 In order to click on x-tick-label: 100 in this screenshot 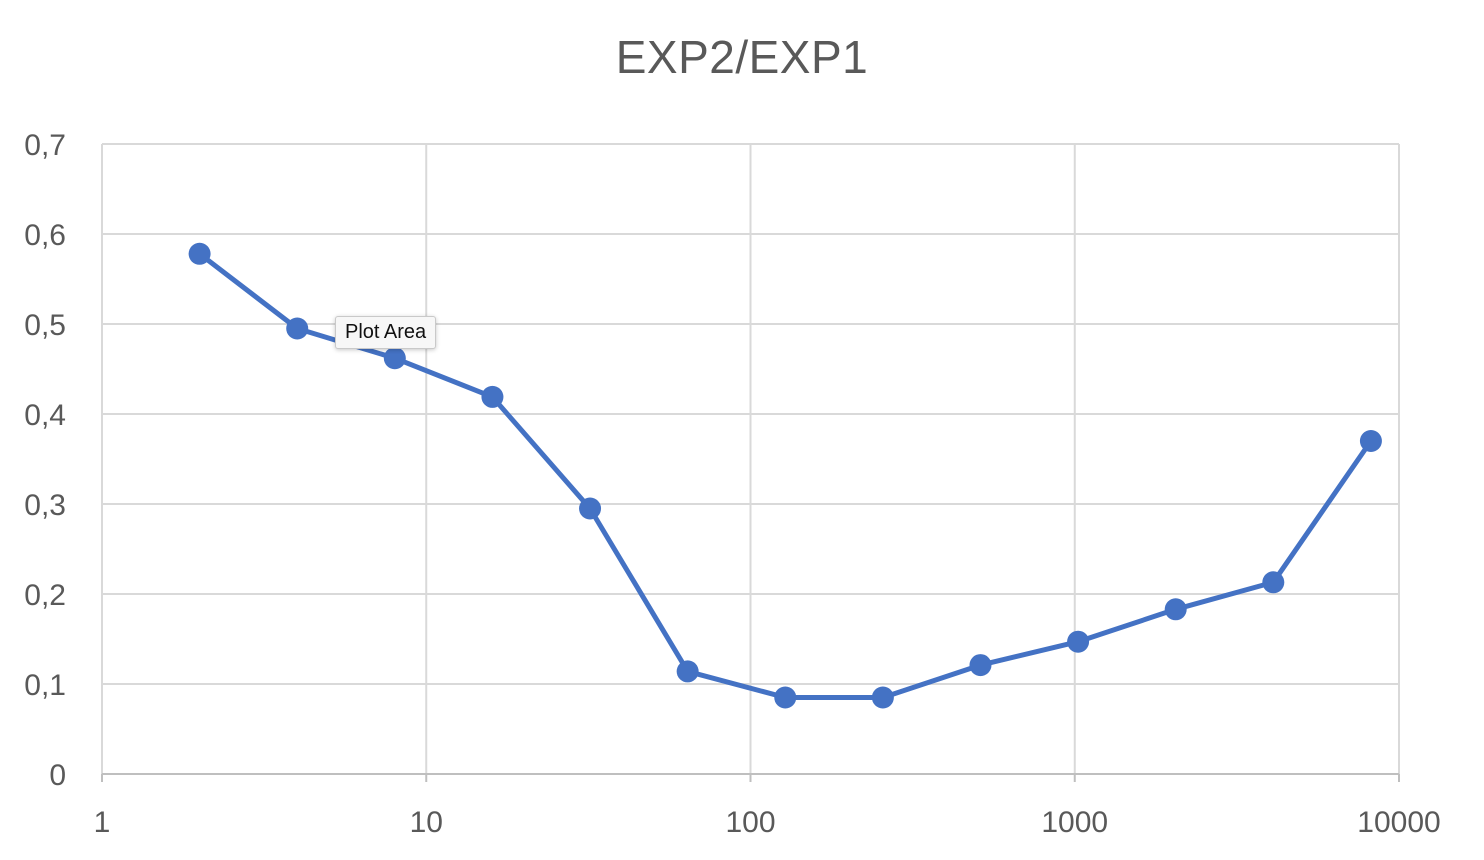, I will do `click(750, 822)`.